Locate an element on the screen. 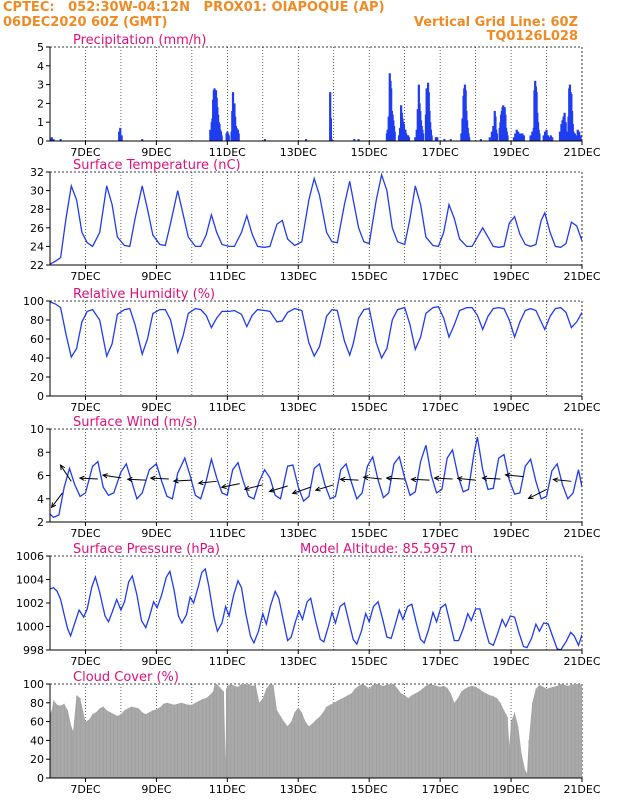 Image resolution: width=618 pixels, height=800 pixels. y-tick-label: 8 is located at coordinates (40, 452).